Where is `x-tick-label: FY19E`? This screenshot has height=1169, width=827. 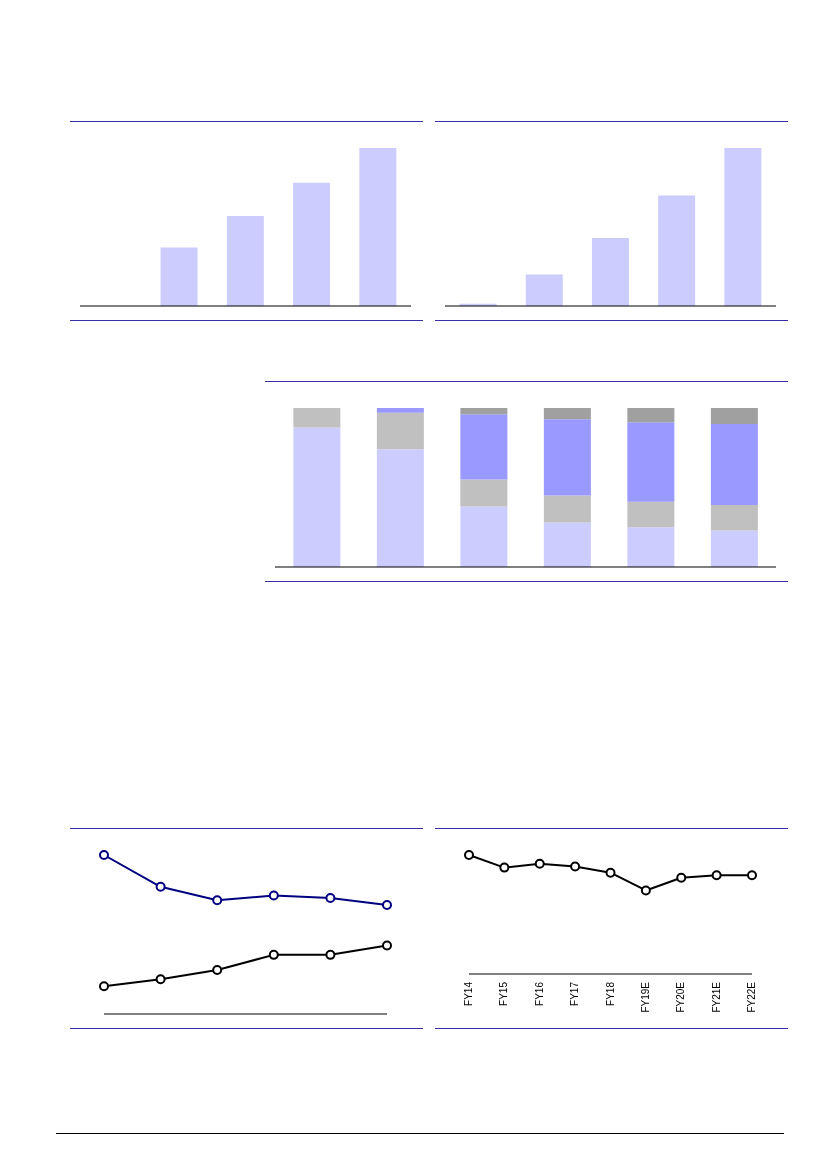
x-tick-label: FY19E is located at coordinates (645, 997).